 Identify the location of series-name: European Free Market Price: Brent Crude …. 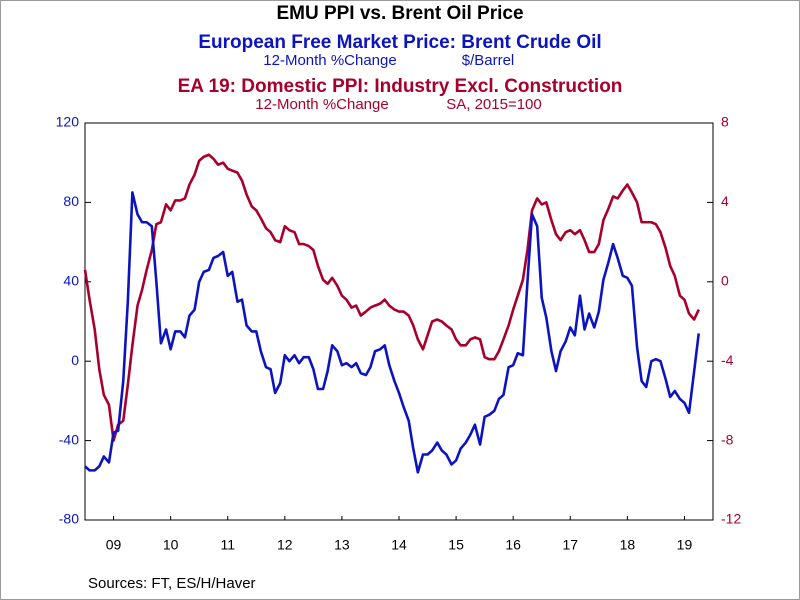
(399, 42).